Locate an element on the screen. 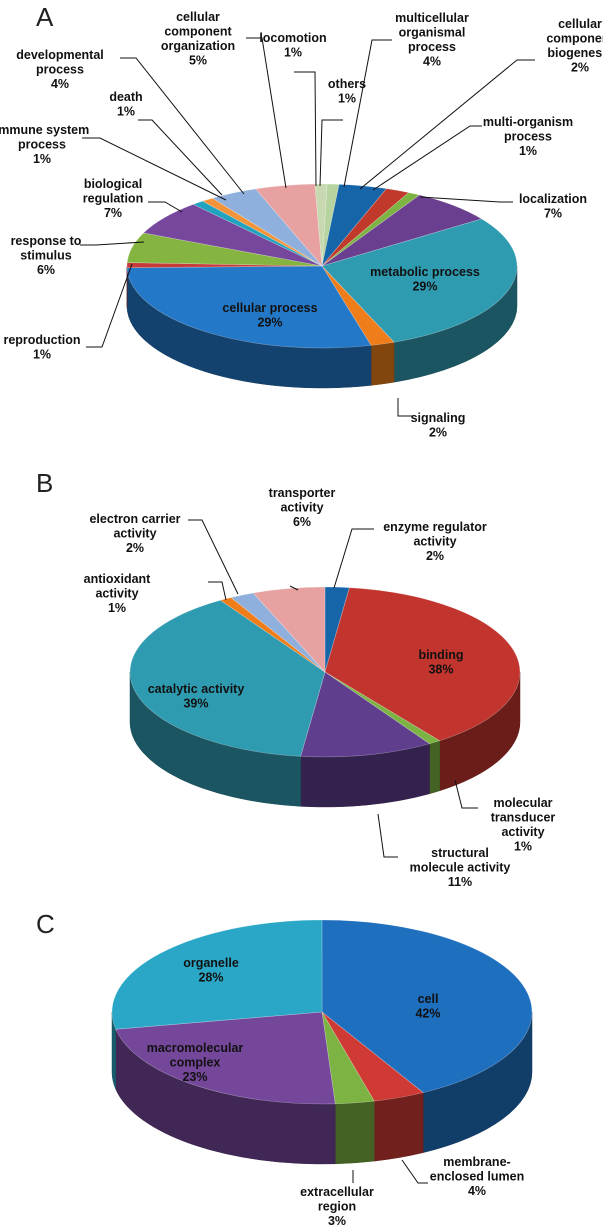  slice-label-cellular-component-biogenesis: cellularcomponentbiogenesis2% is located at coordinates (574, 46).